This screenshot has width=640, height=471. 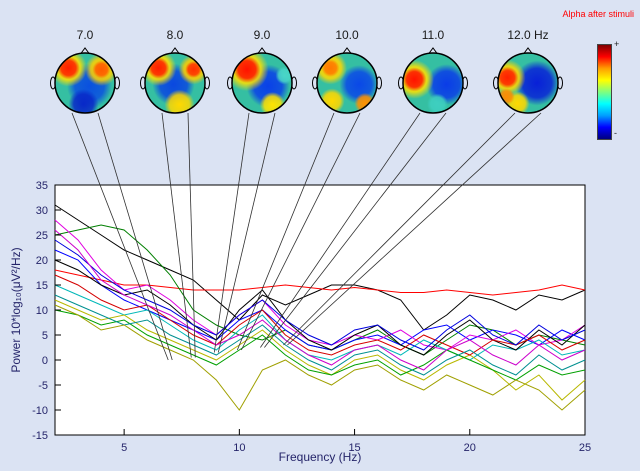 I want to click on topoplot-11hz: 11.0, so click(x=433, y=74).